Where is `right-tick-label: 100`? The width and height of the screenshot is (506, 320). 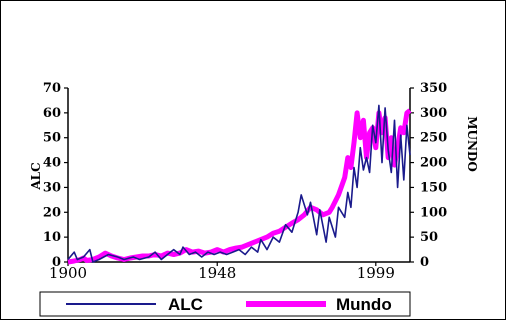
right-tick-label: 100 is located at coordinates (433, 212).